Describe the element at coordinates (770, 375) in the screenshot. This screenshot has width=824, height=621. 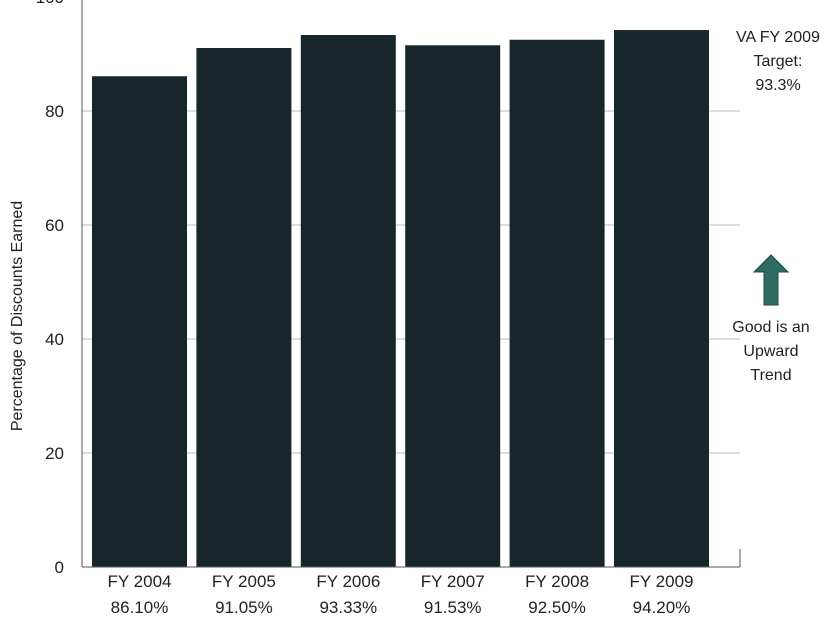
I see `trend-label-line: Trend` at that location.